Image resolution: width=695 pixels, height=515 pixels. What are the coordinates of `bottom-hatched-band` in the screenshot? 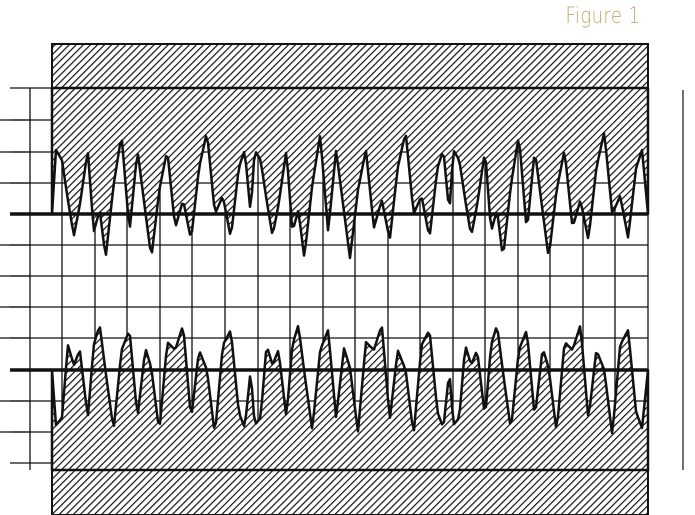 It's located at (350, 492).